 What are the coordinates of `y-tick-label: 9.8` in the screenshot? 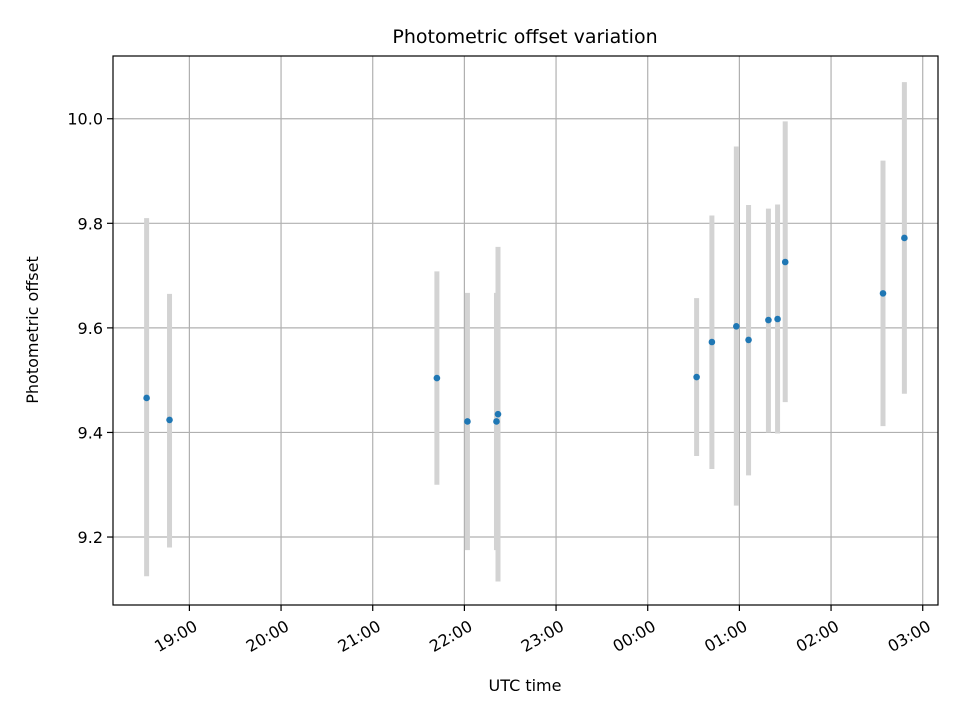 It's located at (90, 223).